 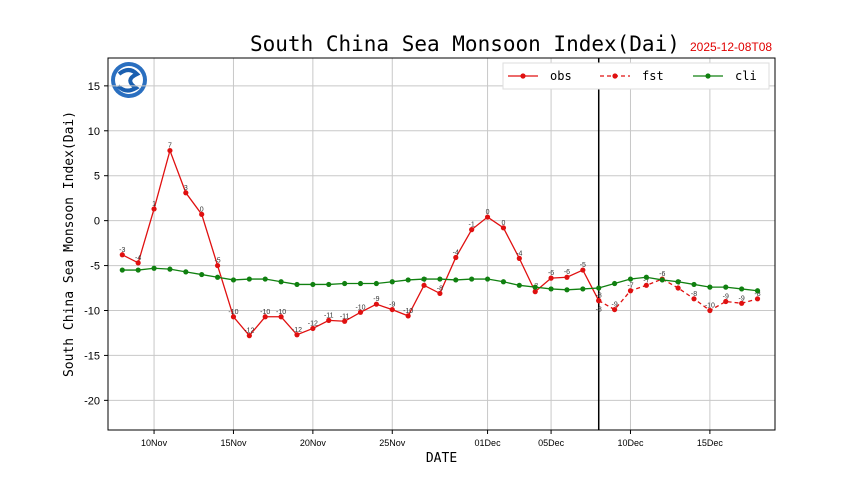 I want to click on y-tick-label: 10, so click(x=94, y=132).